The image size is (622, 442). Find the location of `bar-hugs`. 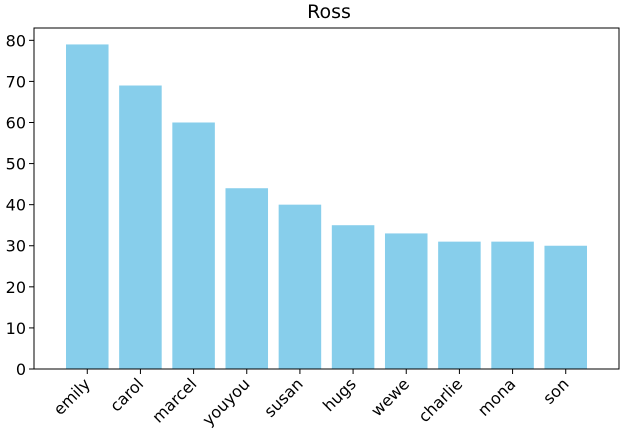

bar-hugs is located at coordinates (353, 297).